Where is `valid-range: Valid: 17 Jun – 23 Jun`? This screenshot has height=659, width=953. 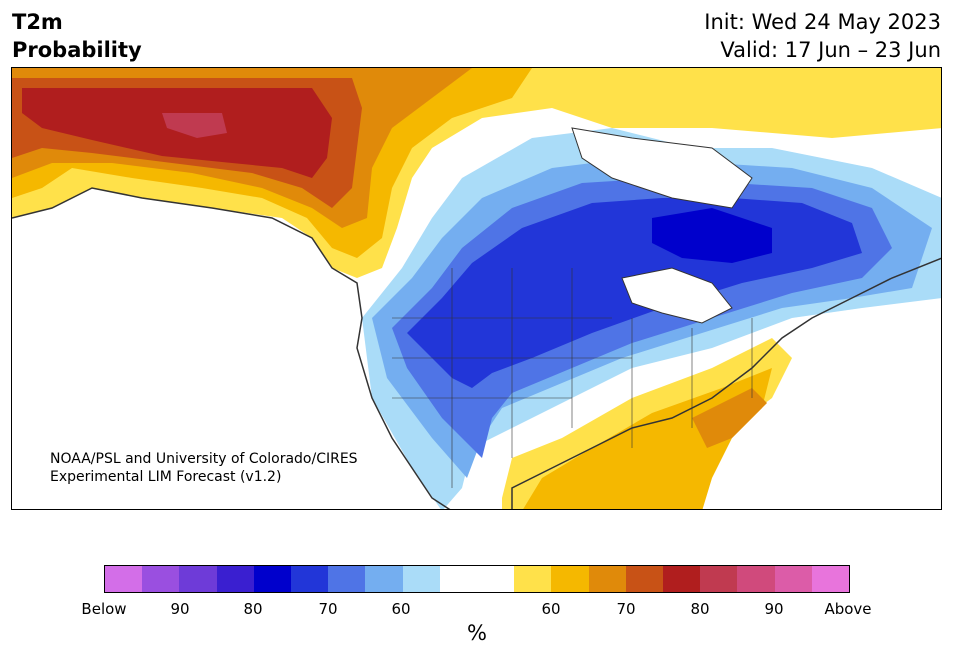
valid-range: Valid: 17 Jun – 23 Jun is located at coordinates (830, 50).